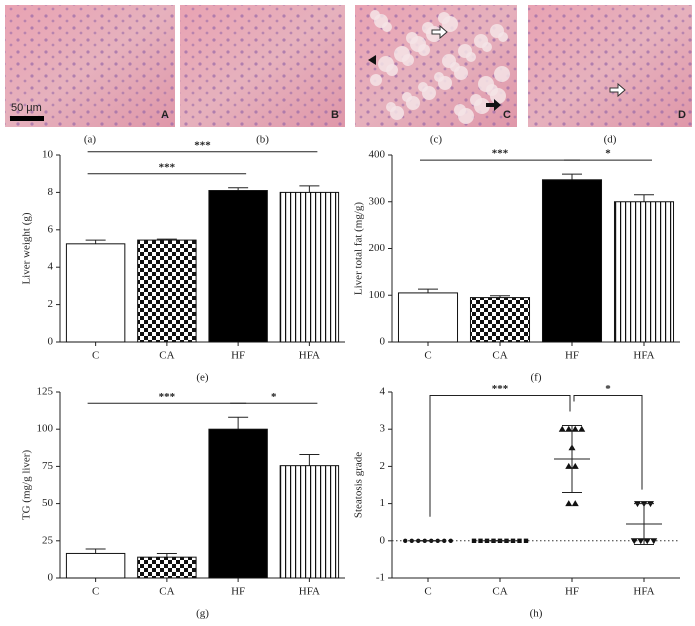  Describe the element at coordinates (359, 485) in the screenshot. I see `y-axis-title: Steatosis grade` at that location.